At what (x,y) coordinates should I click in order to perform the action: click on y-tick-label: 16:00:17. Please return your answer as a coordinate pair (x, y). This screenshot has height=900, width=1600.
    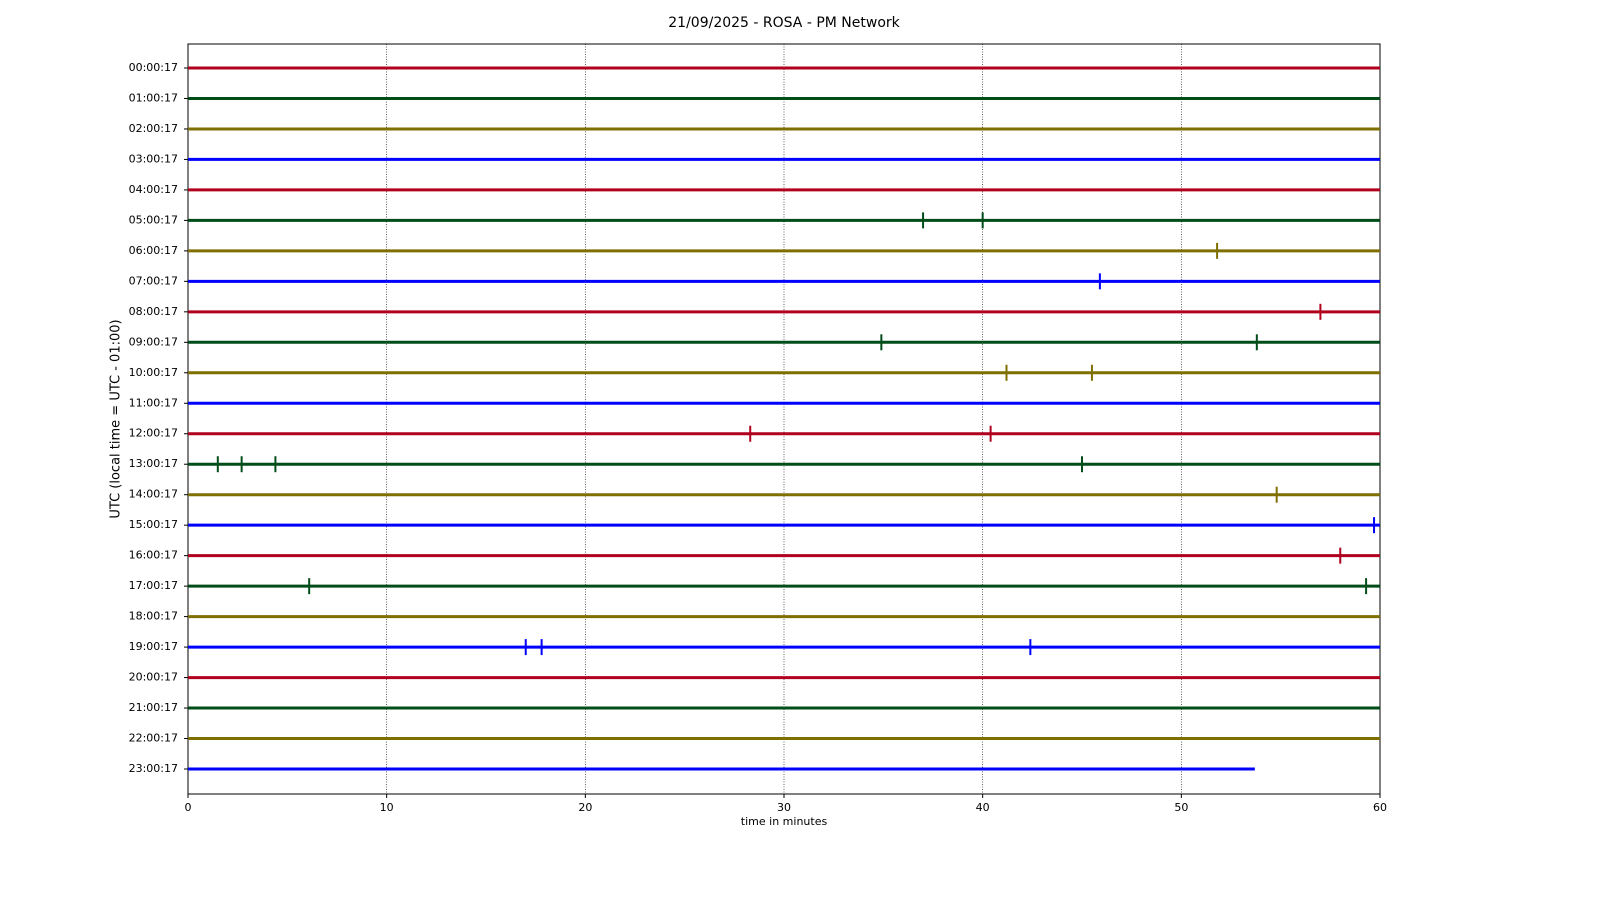
    Looking at the image, I should click on (153, 555).